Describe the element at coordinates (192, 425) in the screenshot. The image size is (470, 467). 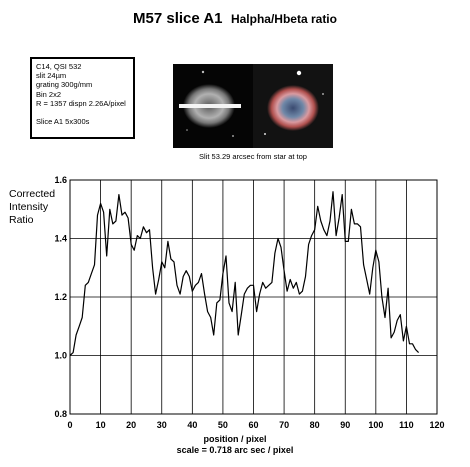
I see `x-tick-label: 40` at that location.